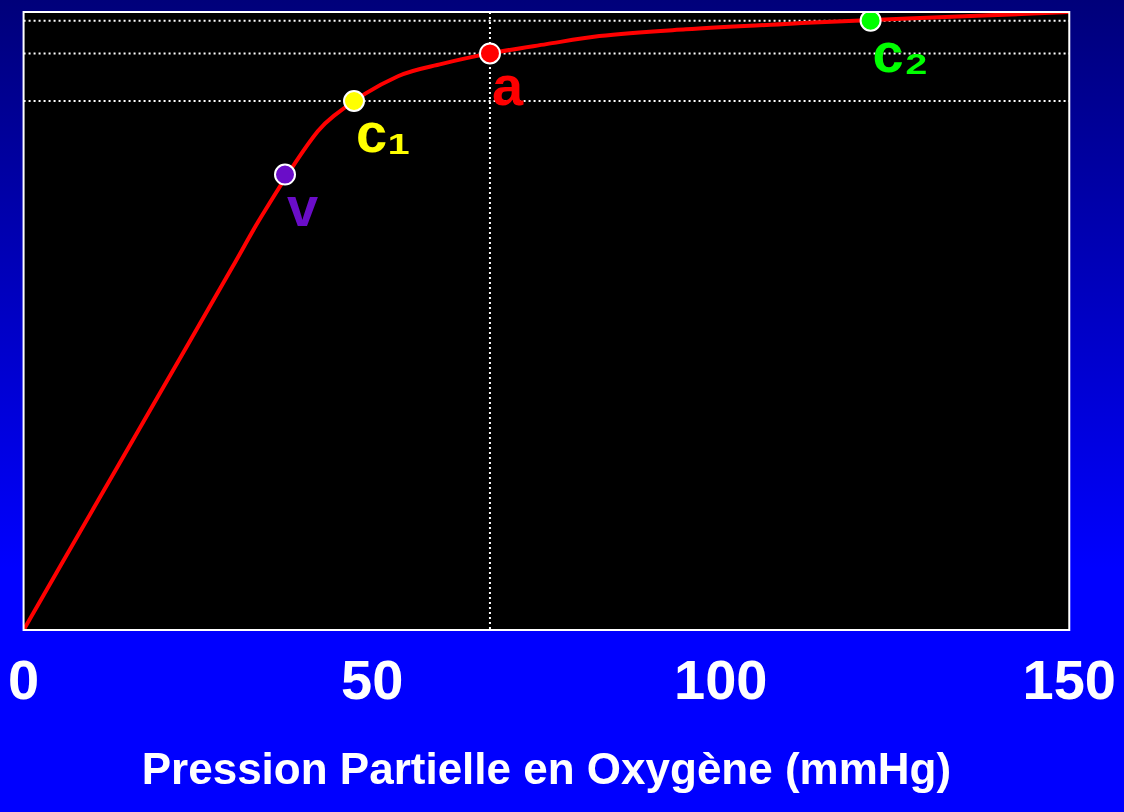 Image resolution: width=1124 pixels, height=812 pixels. I want to click on series-label: c₂, so click(900, 53).